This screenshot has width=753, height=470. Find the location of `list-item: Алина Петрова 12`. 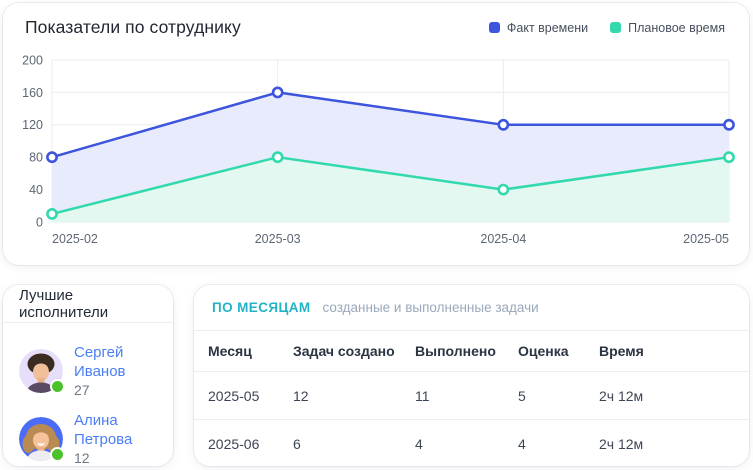

list-item: Алина Петрова 12 is located at coordinates (90, 439).